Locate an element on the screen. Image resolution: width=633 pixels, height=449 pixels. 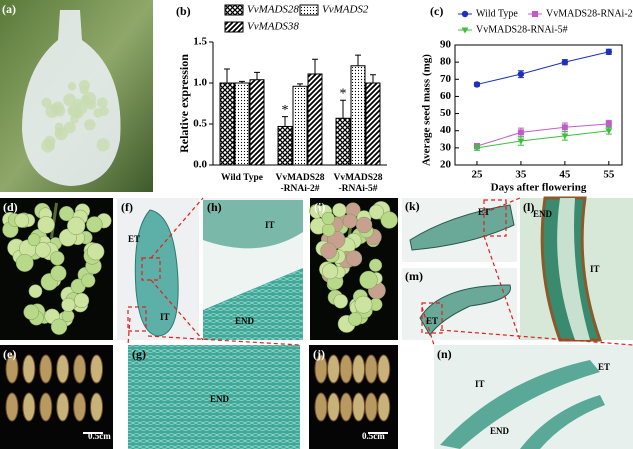
x-axis-label: Days after flowering is located at coordinates (539, 188).